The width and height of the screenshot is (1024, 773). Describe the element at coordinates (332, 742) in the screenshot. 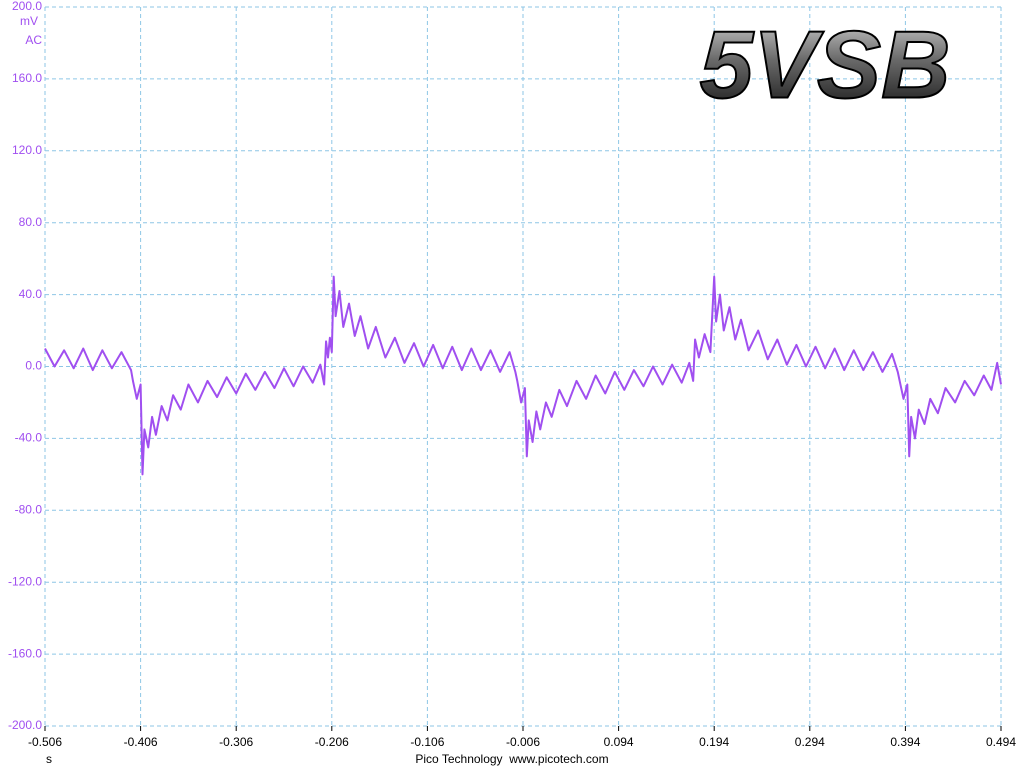

I see `x-tick-label: -0.206` at that location.